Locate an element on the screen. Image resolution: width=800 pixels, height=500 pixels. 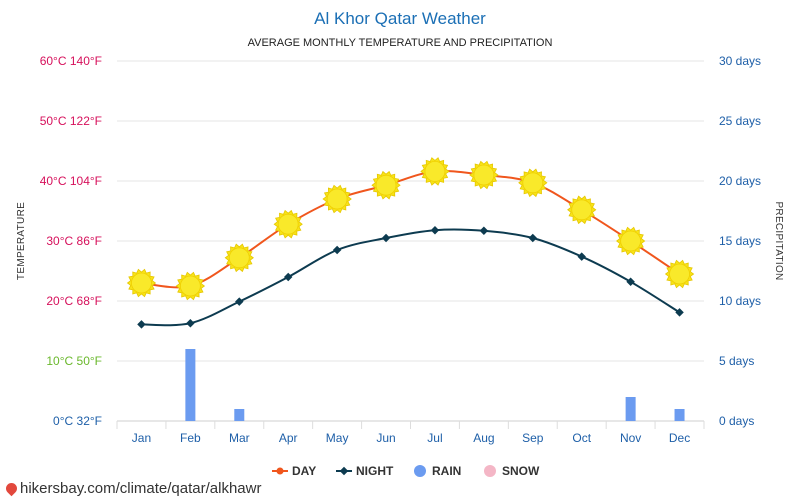
left-tick-label: 50°C 122°F is located at coordinates (71, 121).